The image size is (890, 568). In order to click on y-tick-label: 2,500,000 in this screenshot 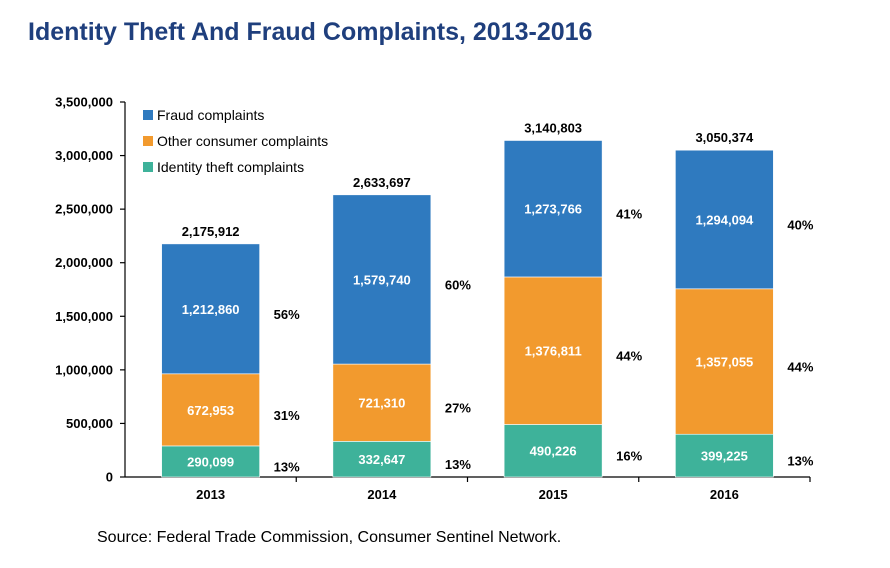, I will do `click(84, 209)`.